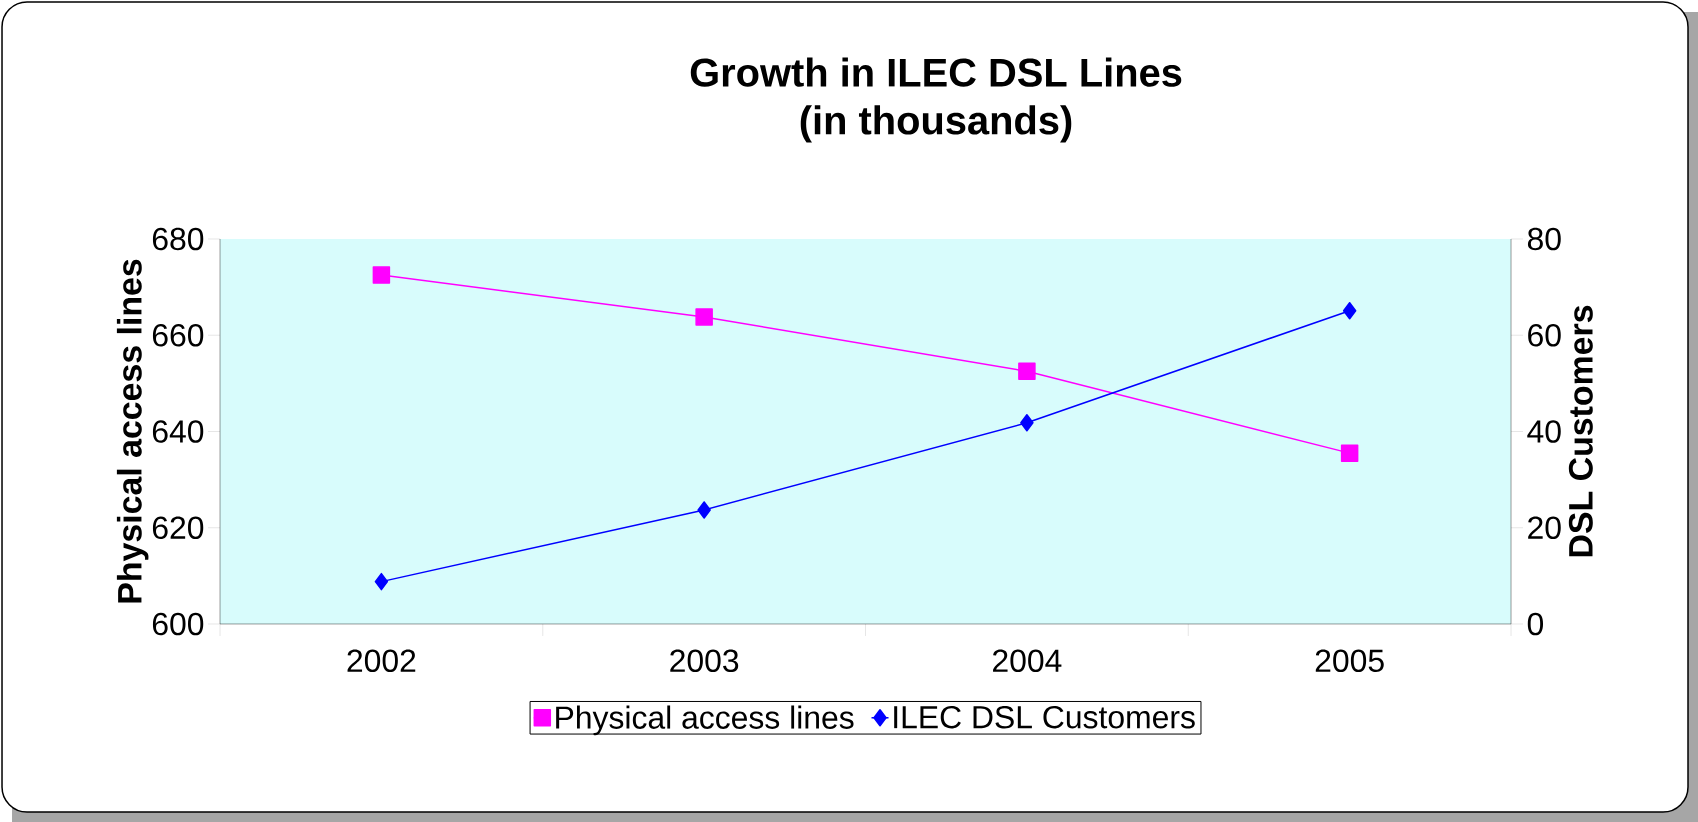 The height and width of the screenshot is (822, 1698). What do you see at coordinates (132, 431) in the screenshot?
I see `y-axis-title: Physical access lines` at bounding box center [132, 431].